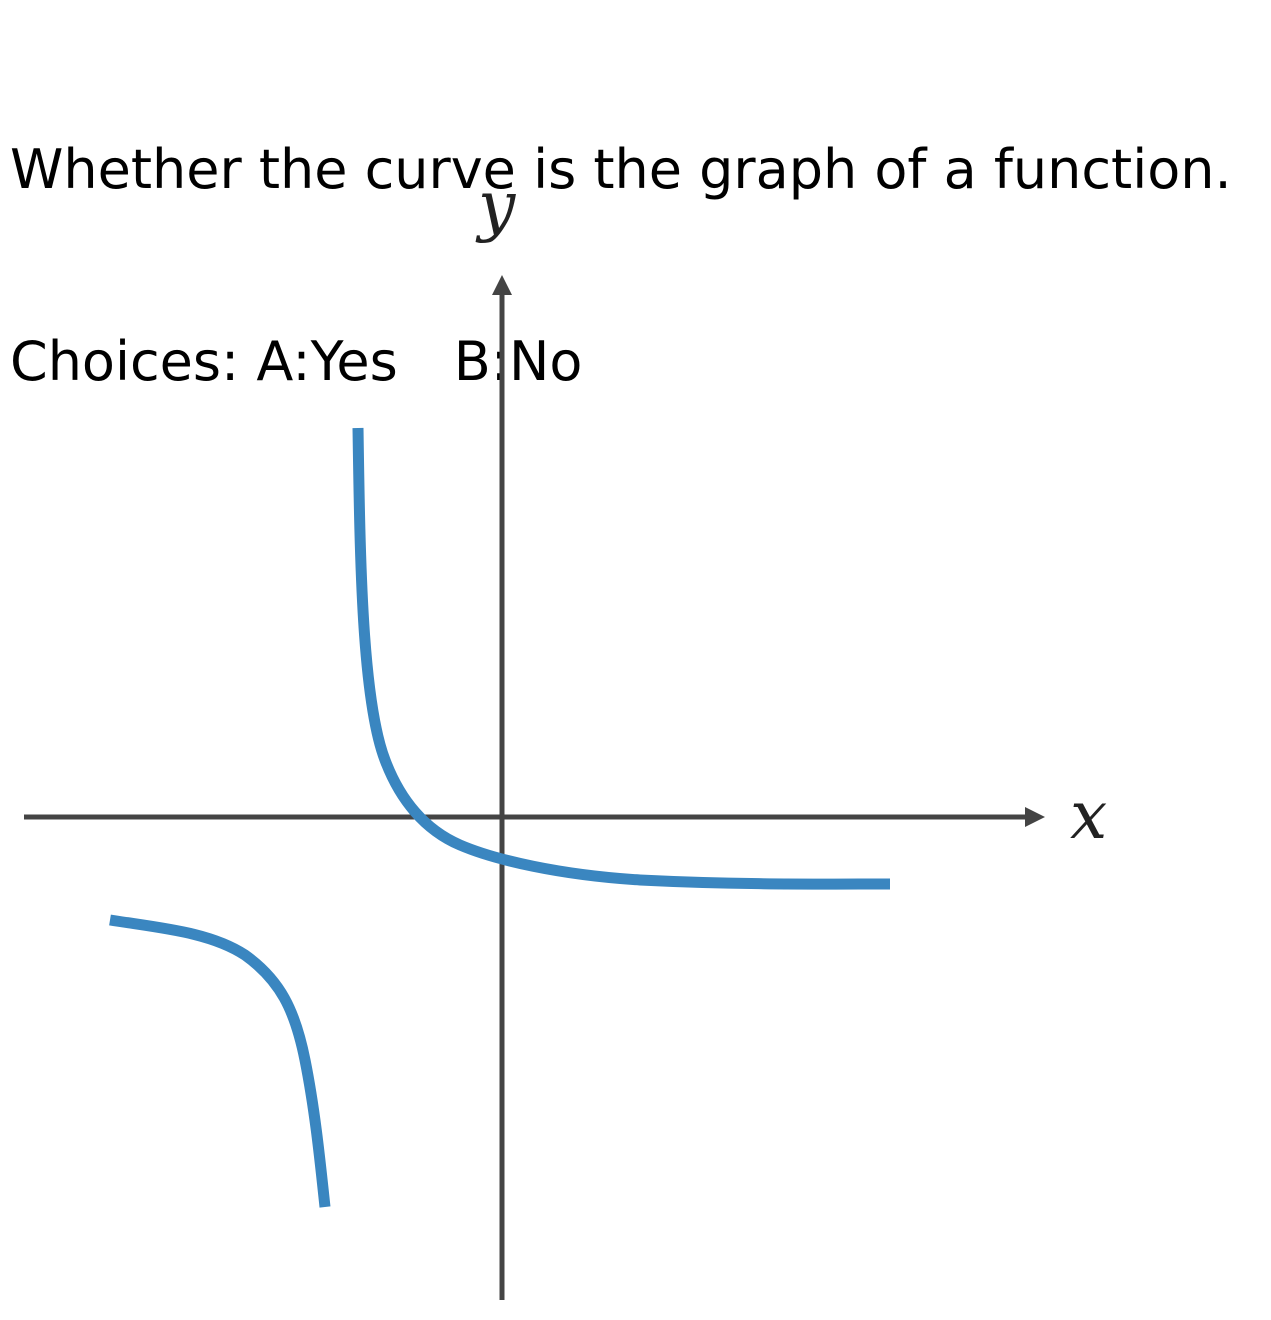 The width and height of the screenshot is (1271, 1320). What do you see at coordinates (495, 205) in the screenshot?
I see `y-axis-label: y` at bounding box center [495, 205].